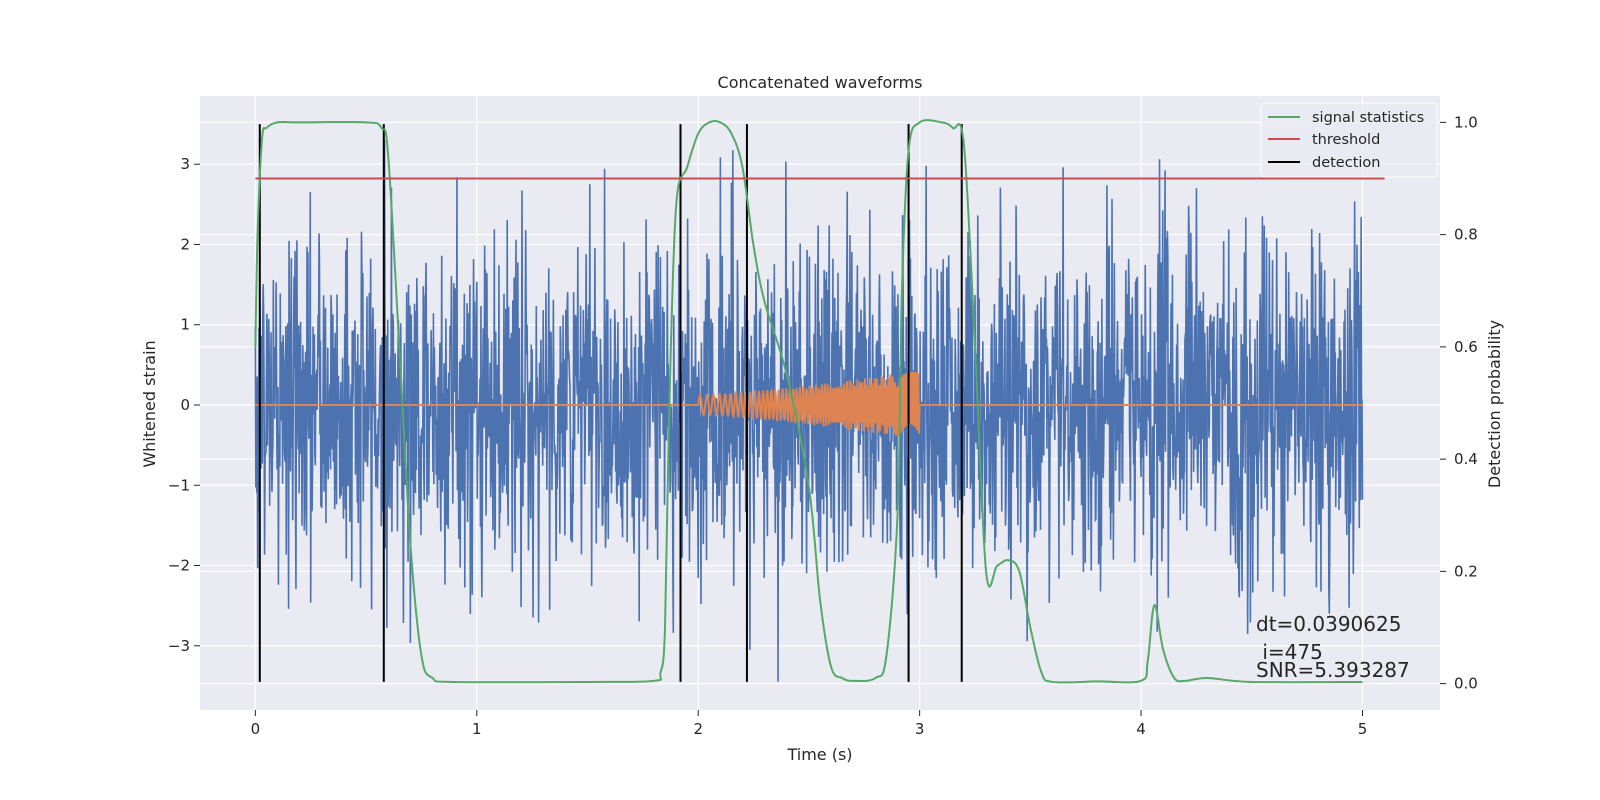  What do you see at coordinates (1466, 347) in the screenshot?
I see `y-right-tick-label: 0.6` at bounding box center [1466, 347].